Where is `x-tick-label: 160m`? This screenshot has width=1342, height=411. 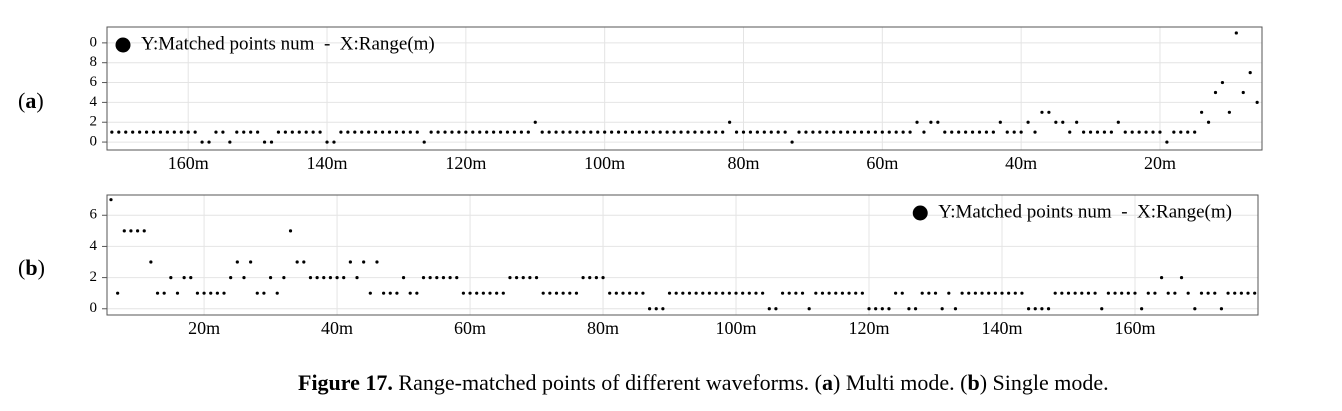
x-tick-label: 160m is located at coordinates (188, 163).